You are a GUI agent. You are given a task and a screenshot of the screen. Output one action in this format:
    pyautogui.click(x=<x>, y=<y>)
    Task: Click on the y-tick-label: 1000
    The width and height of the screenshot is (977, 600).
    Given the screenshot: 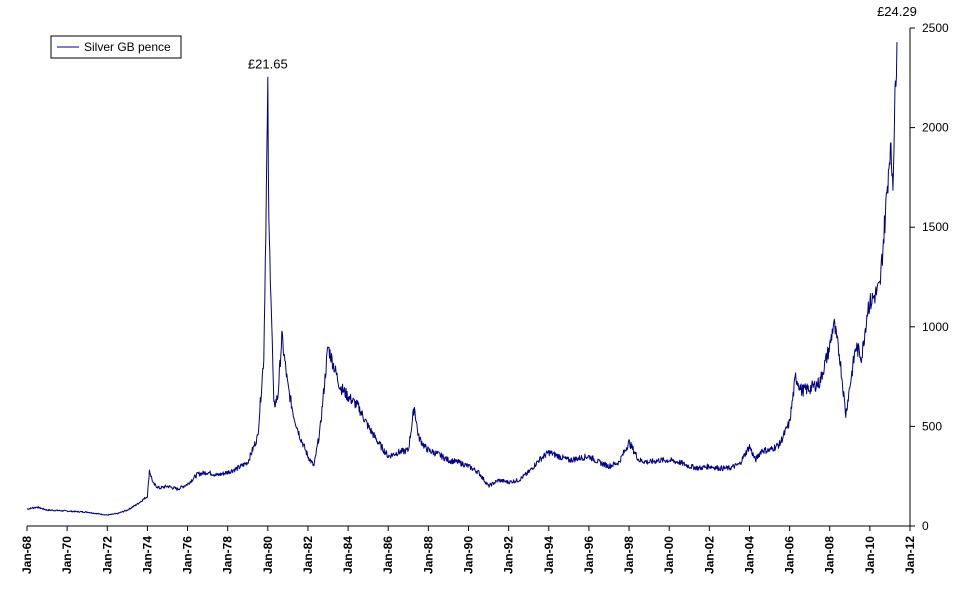 What is the action you would take?
    pyautogui.click(x=935, y=327)
    